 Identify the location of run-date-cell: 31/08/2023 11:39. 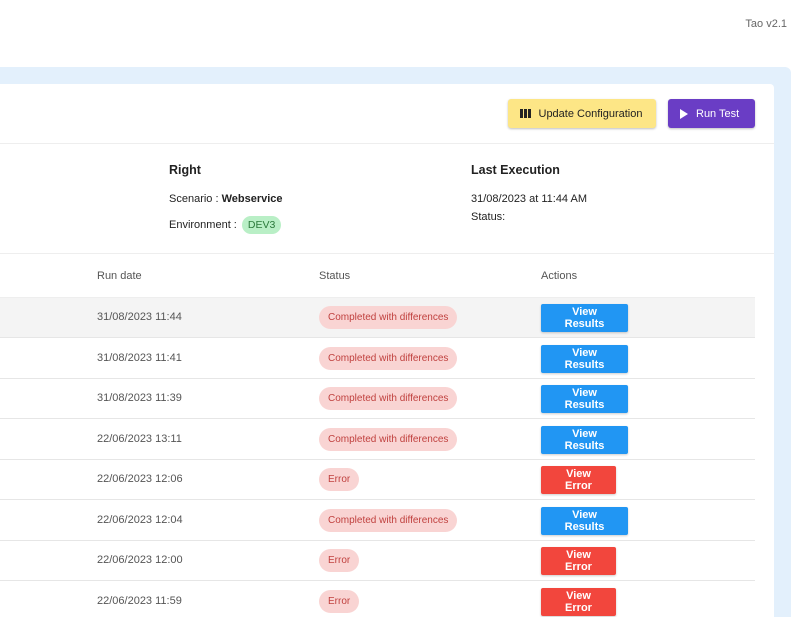
(139, 398).